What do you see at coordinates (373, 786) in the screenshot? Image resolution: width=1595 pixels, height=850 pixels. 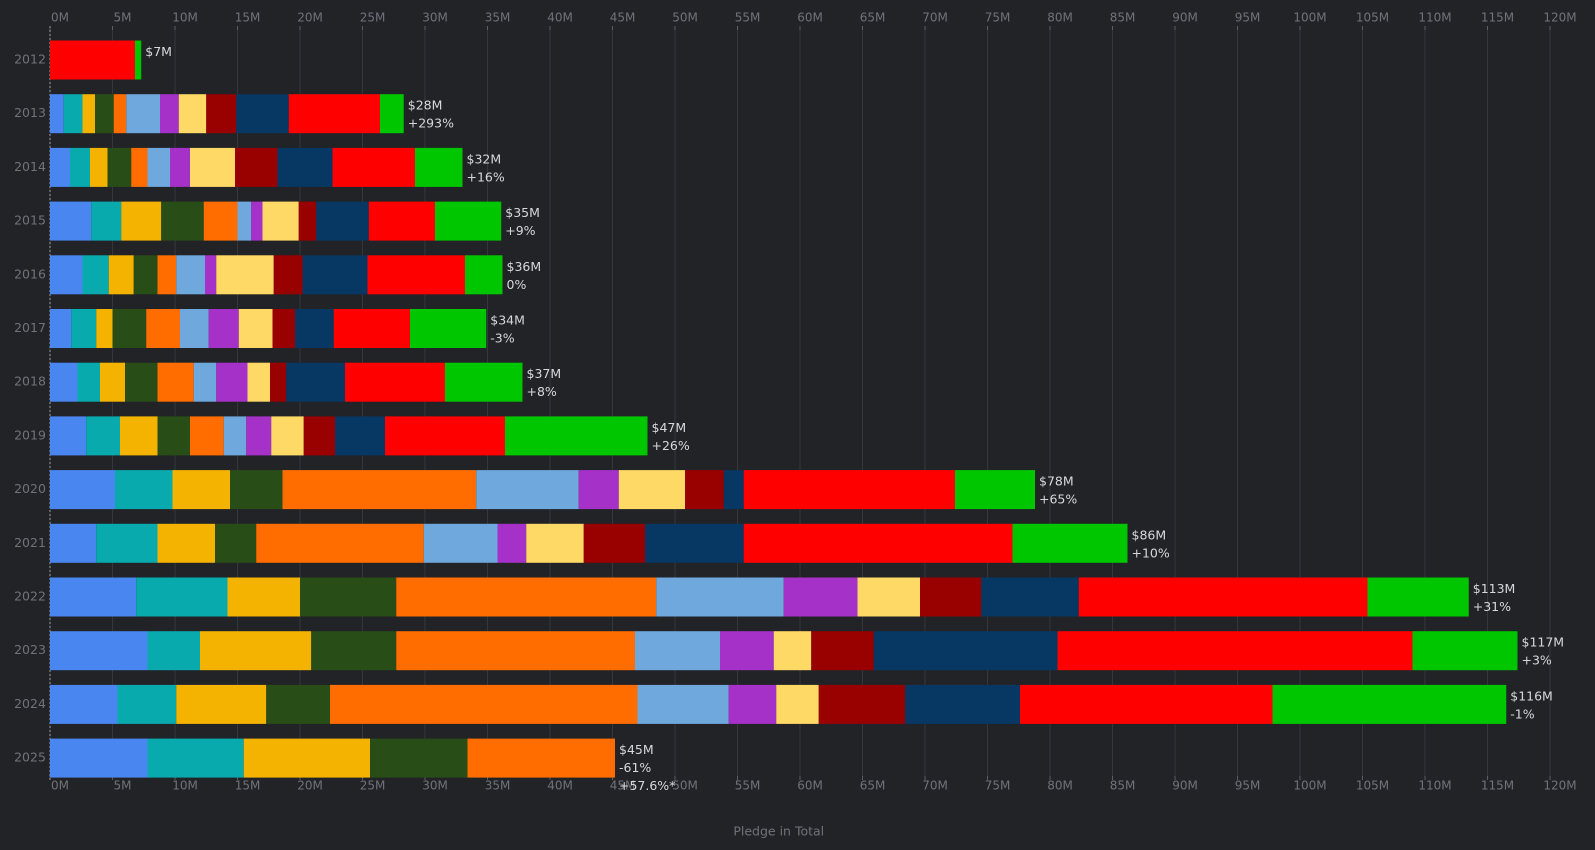 I see `x-tick-label-bottom: 25M` at bounding box center [373, 786].